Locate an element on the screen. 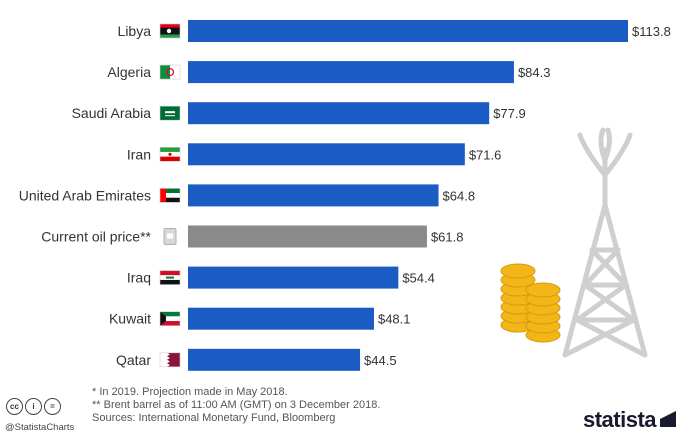  value-label: $44.5 is located at coordinates (380, 360).